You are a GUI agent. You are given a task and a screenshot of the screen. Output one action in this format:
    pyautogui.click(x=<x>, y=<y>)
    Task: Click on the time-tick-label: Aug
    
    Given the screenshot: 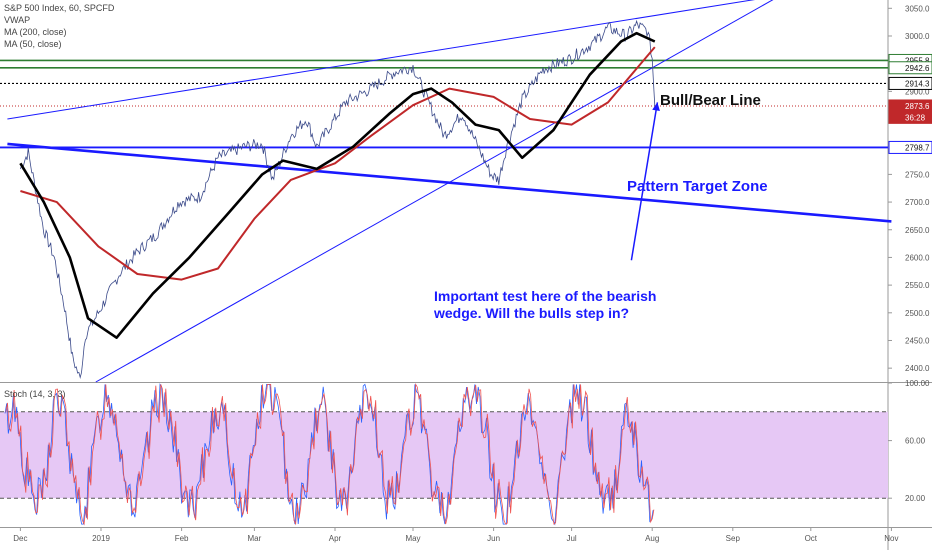 What is the action you would take?
    pyautogui.click(x=652, y=538)
    